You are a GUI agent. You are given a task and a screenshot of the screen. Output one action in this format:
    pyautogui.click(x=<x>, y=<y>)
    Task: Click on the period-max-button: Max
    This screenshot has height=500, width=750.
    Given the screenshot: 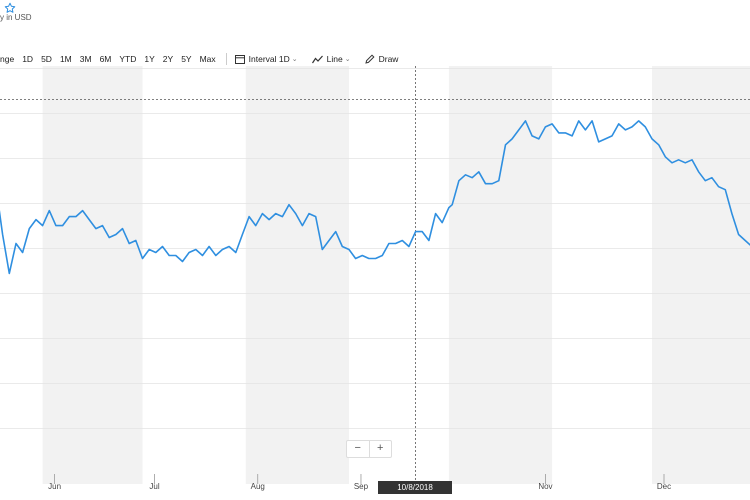 What is the action you would take?
    pyautogui.click(x=207, y=59)
    